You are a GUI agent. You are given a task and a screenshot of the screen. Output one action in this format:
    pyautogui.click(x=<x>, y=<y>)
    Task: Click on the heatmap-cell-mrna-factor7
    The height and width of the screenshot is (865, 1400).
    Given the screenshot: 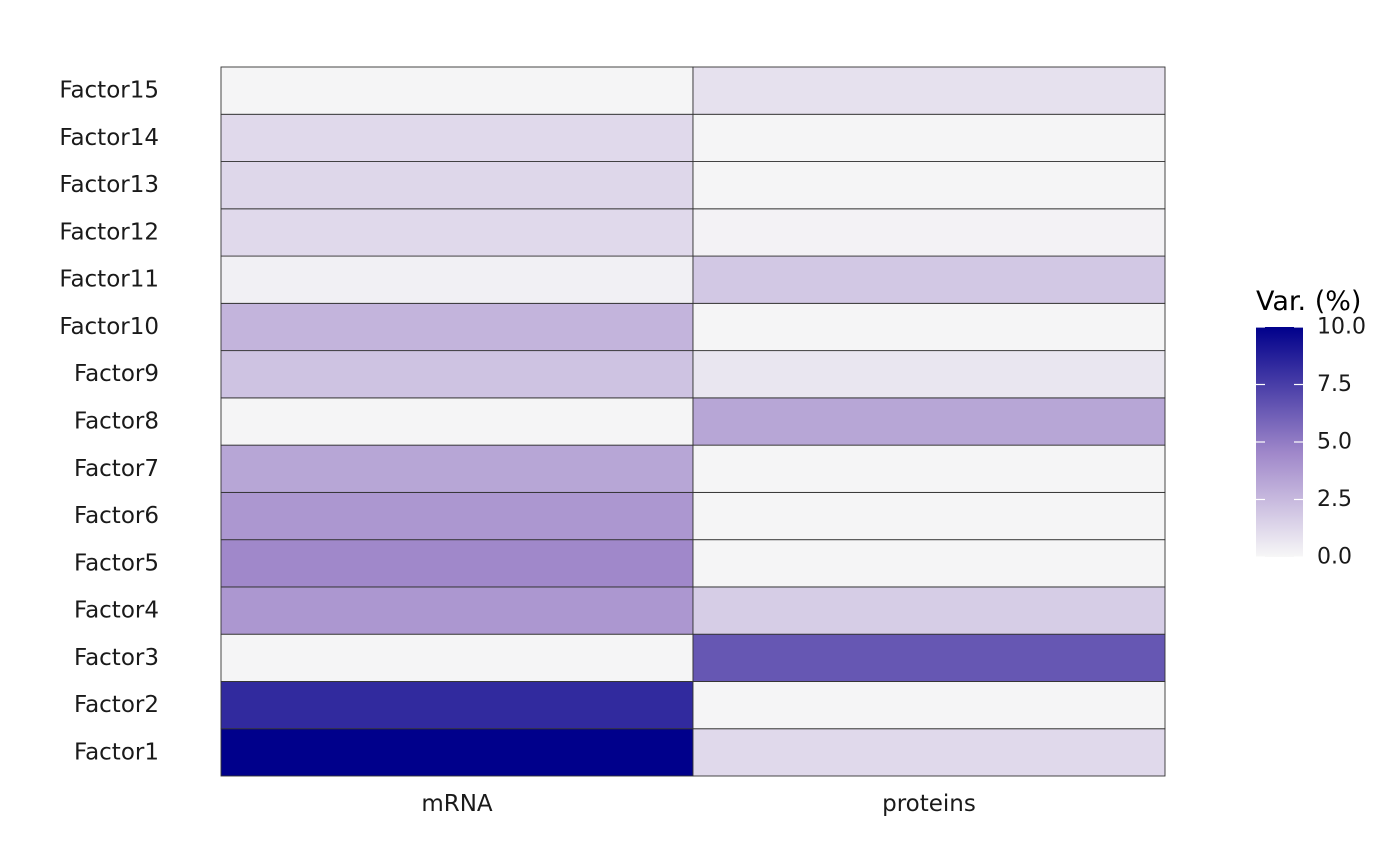 What is the action you would take?
    pyautogui.click(x=457, y=468)
    